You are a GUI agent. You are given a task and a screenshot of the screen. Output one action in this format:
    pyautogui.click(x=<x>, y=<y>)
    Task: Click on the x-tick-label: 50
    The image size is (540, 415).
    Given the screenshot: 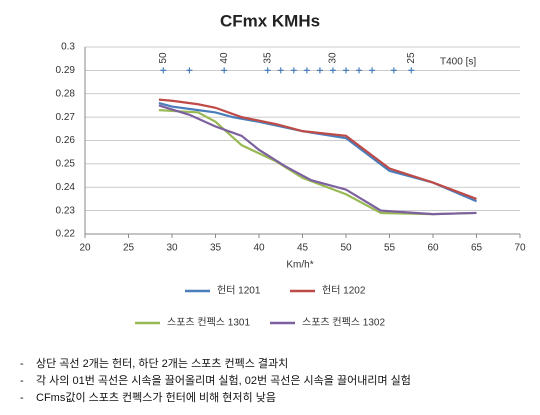 What is the action you would take?
    pyautogui.click(x=346, y=248)
    